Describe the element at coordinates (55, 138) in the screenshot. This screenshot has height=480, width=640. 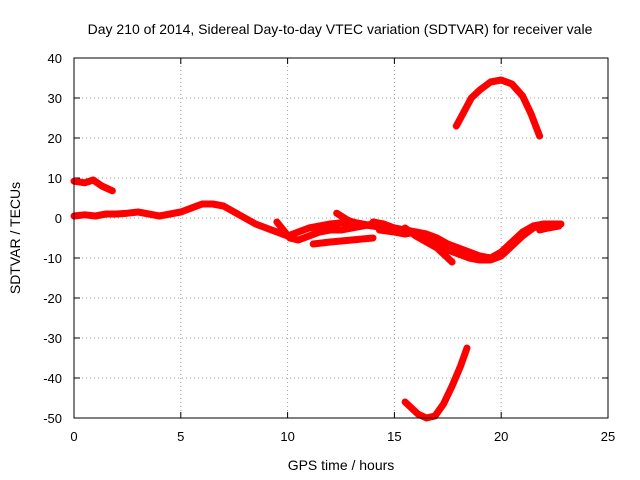
I see `y-tick-label: 20` at that location.